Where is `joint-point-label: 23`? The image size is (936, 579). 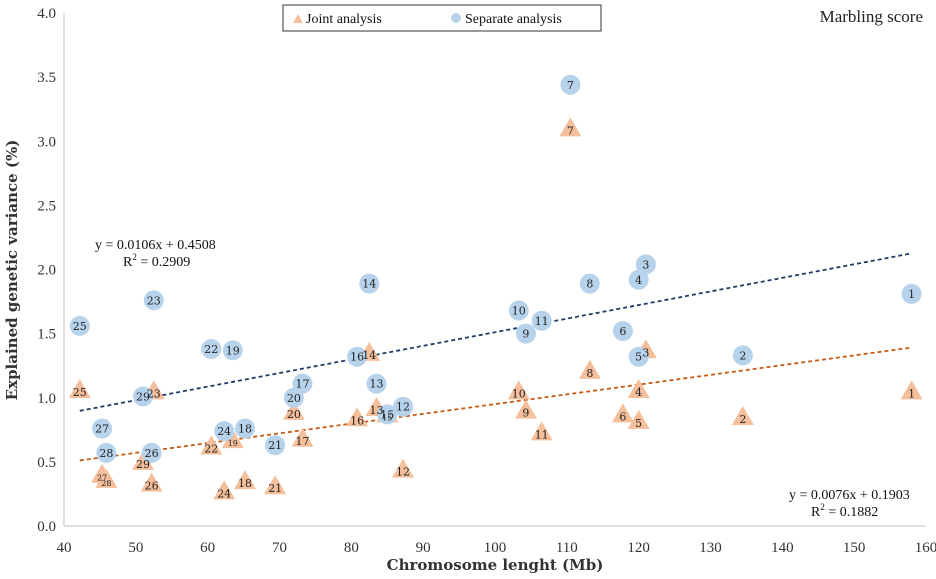
joint-point-label: 23 is located at coordinates (154, 393).